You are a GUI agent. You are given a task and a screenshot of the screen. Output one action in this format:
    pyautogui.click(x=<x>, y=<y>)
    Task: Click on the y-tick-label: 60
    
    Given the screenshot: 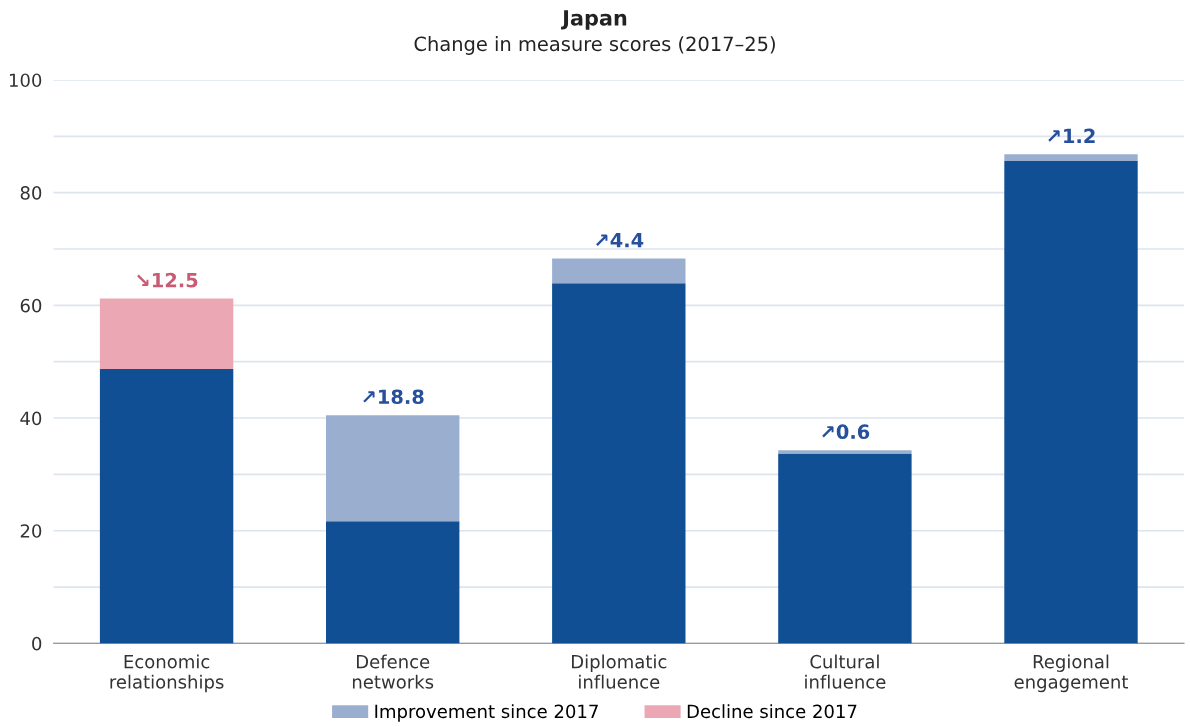 What is the action you would take?
    pyautogui.click(x=31, y=305)
    